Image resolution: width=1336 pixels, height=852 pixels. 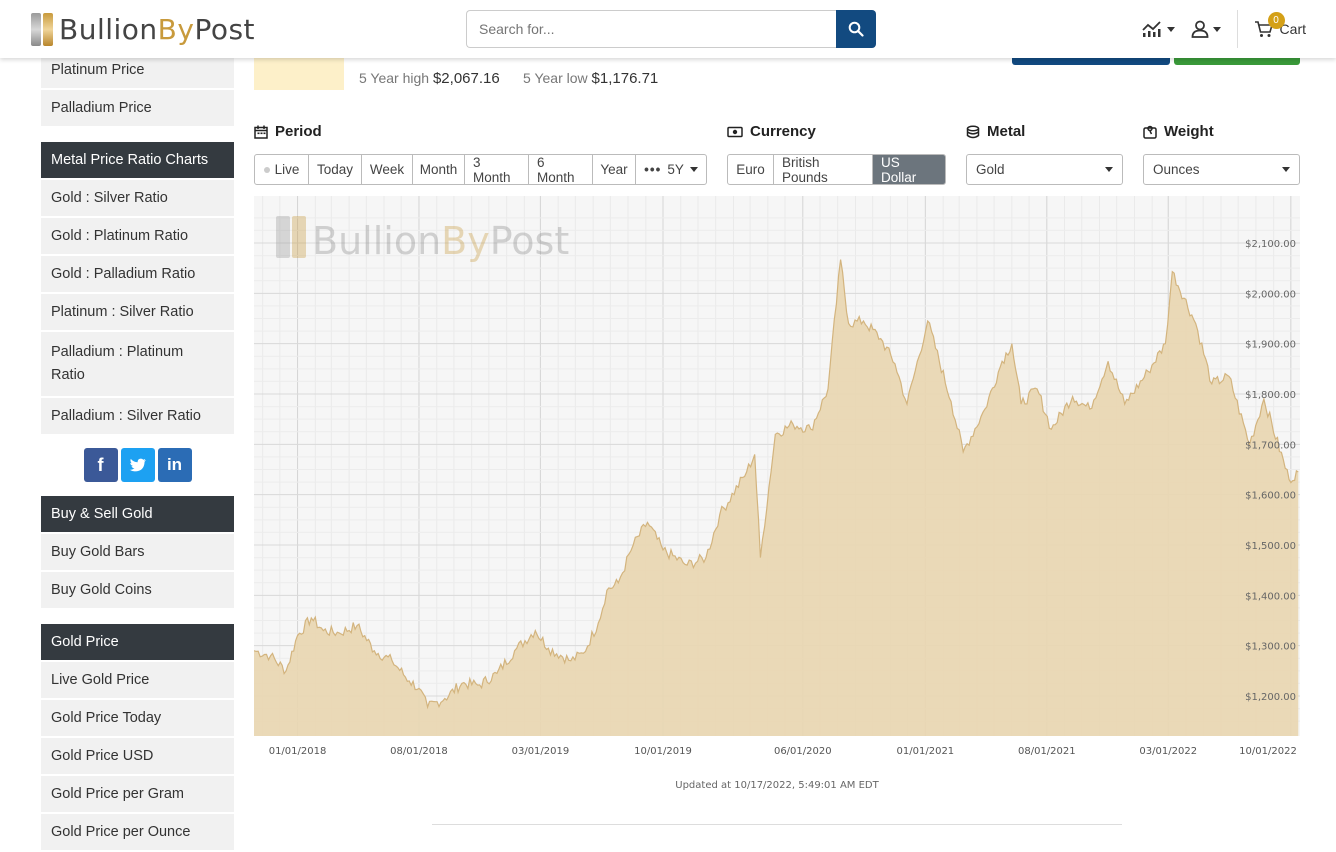 What do you see at coordinates (663, 751) in the screenshot?
I see `x-tick-label: 10/01/2019` at bounding box center [663, 751].